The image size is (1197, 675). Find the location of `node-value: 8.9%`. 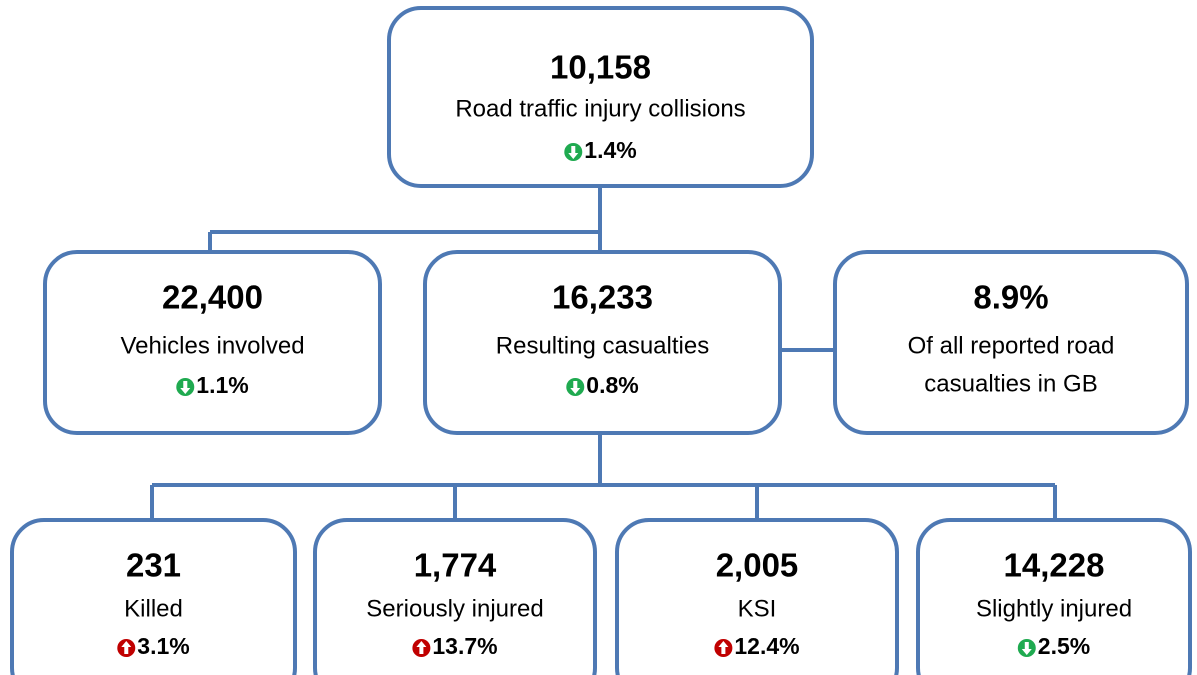

node-value: 8.9% is located at coordinates (1010, 297).